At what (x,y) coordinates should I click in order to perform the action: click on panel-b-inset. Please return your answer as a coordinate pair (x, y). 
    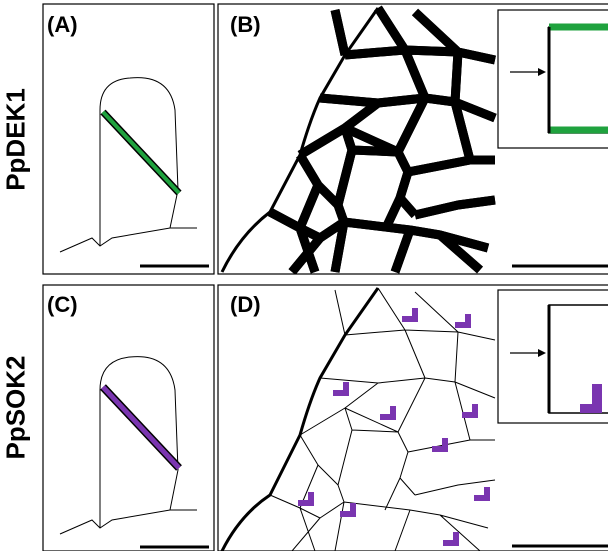
    Looking at the image, I should click on (552, 79).